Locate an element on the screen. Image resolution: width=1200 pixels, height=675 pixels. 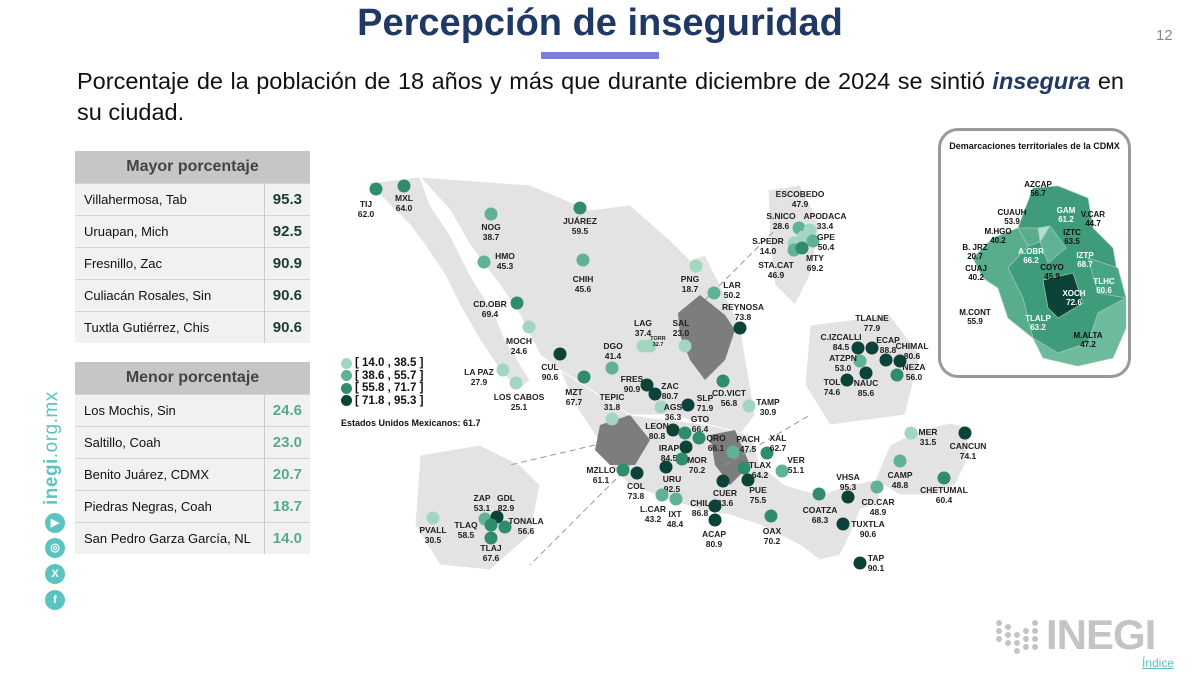
city-percent: 73.8 is located at coordinates (636, 496).